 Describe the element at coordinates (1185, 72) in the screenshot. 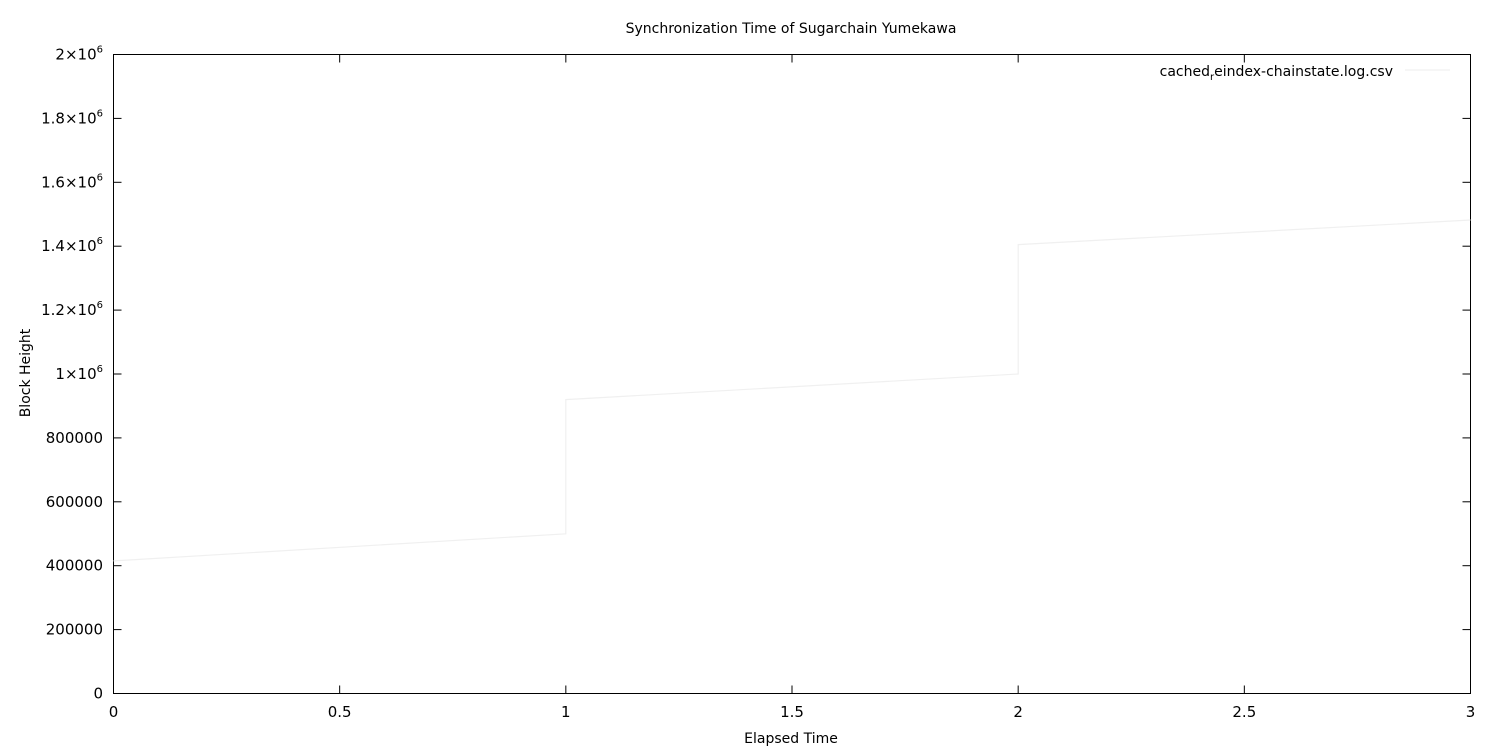

I see `legend-label-part: cached` at that location.